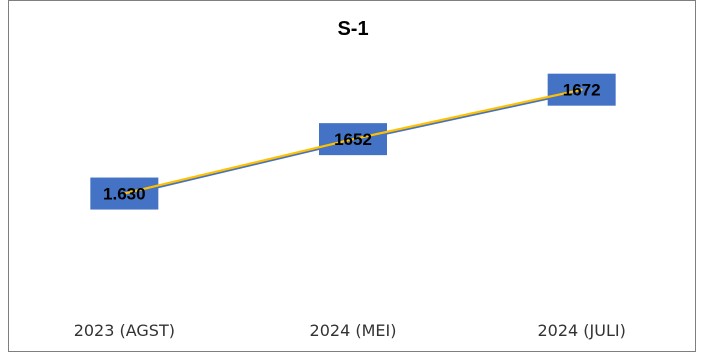  What do you see at coordinates (124, 194) in the screenshot?
I see `data-label: 1.630` at bounding box center [124, 194].